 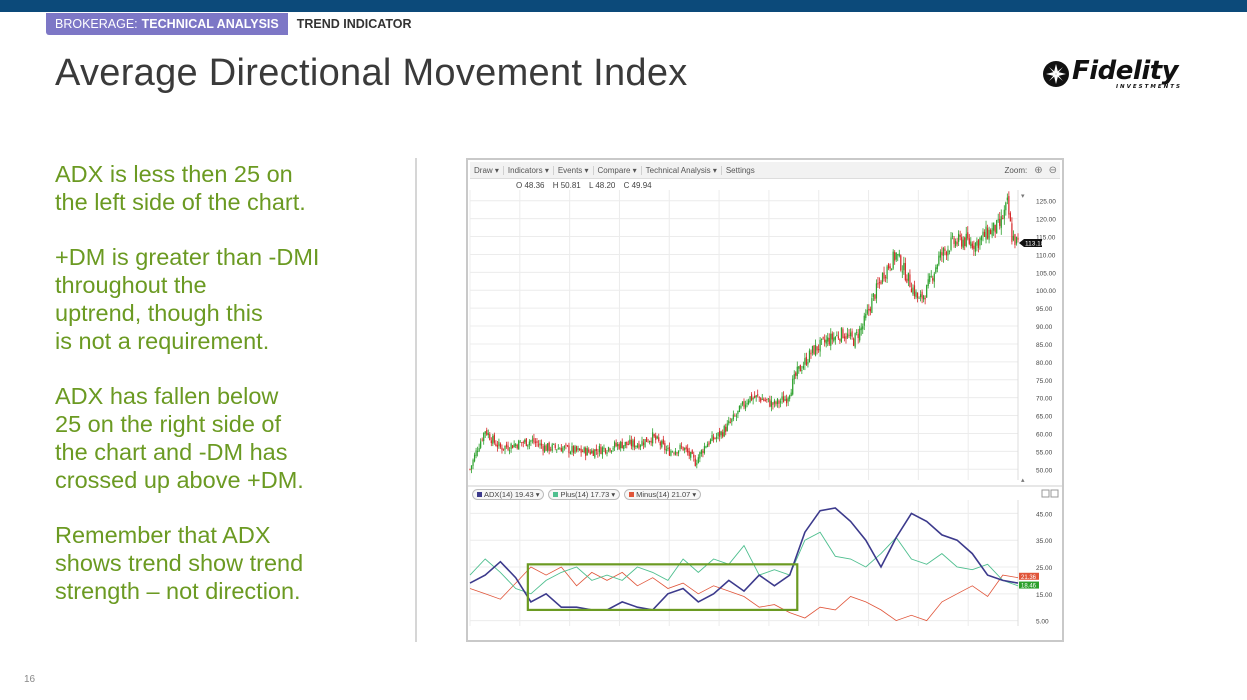 I want to click on price-tick-label: 120.00, so click(x=1046, y=220).